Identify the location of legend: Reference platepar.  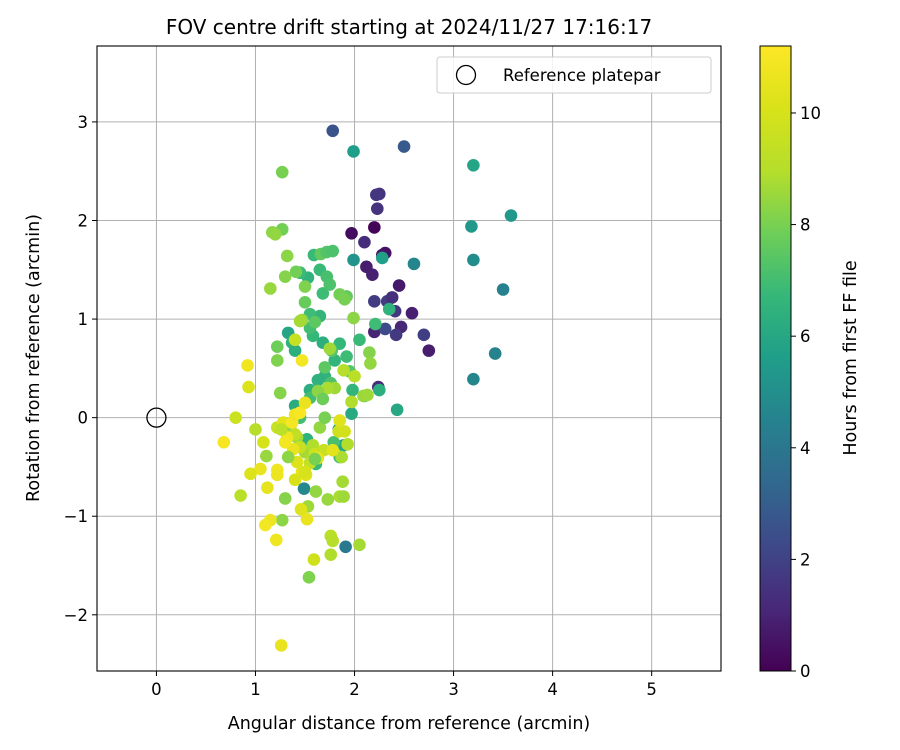
(574, 75).